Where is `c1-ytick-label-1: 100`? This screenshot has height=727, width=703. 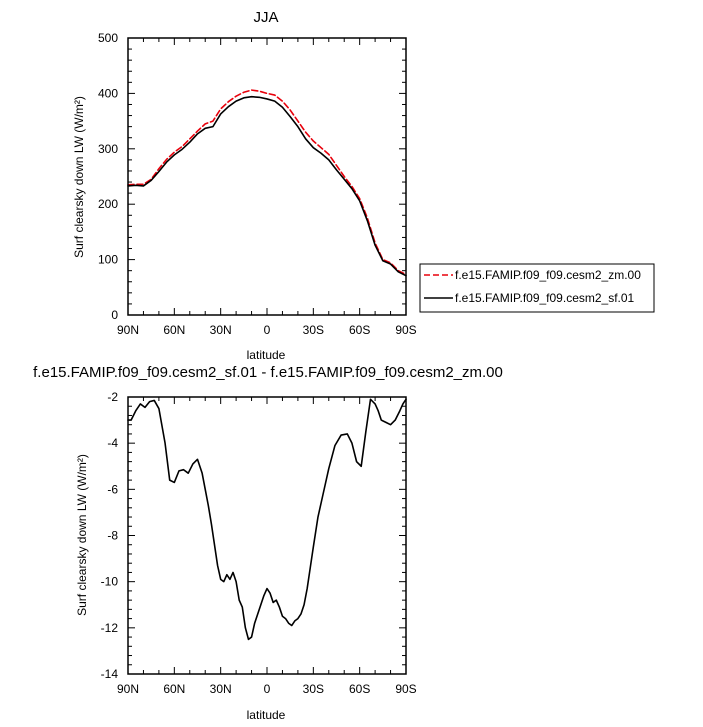 c1-ytick-label-1: 100 is located at coordinates (108, 260).